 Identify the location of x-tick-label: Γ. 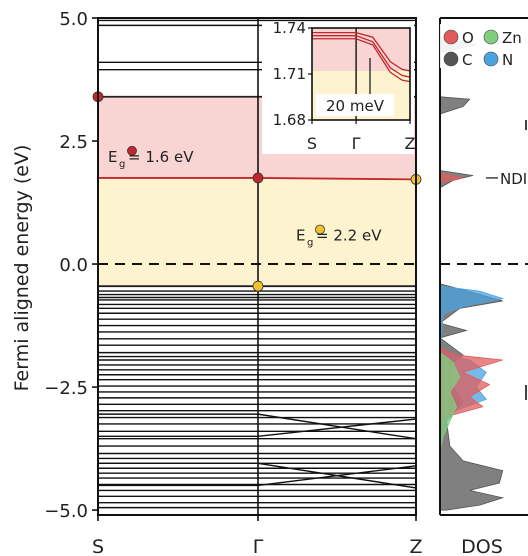
(258, 546).